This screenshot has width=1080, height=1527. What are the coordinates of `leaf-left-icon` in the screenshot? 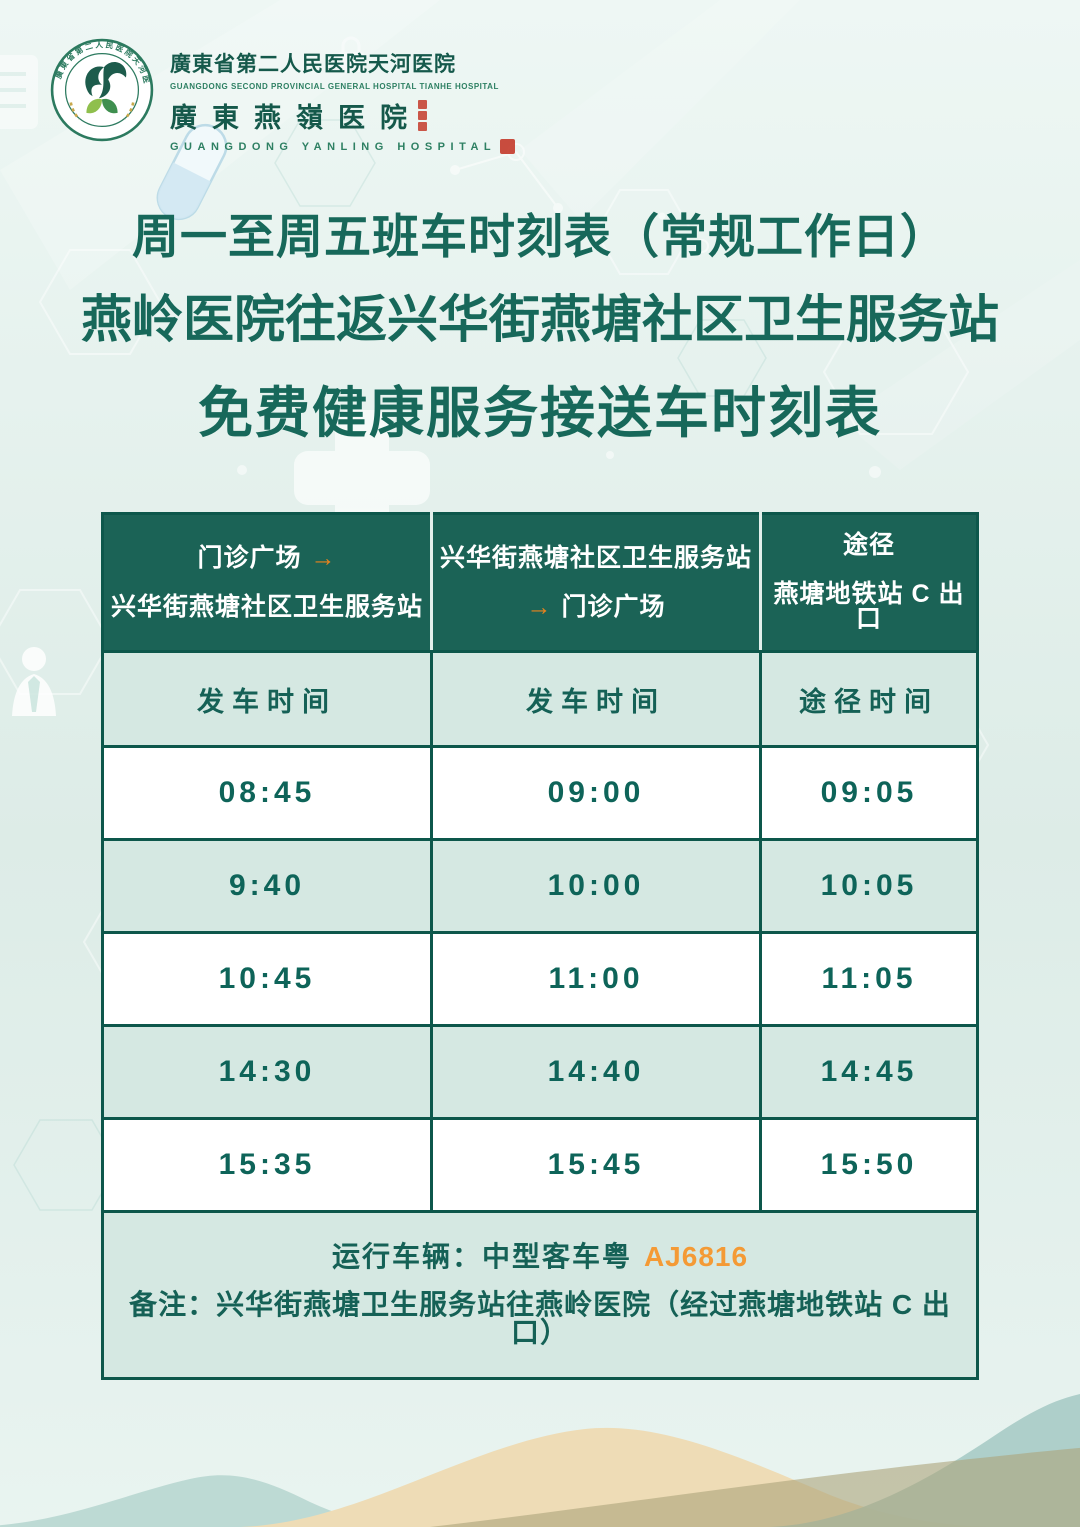 It's located at (94, 106).